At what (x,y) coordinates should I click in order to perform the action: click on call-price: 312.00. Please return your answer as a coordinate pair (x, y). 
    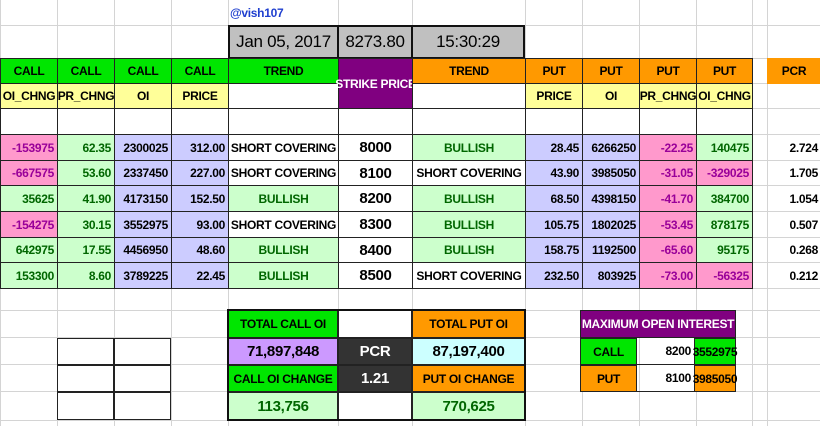
    Looking at the image, I should click on (200, 147).